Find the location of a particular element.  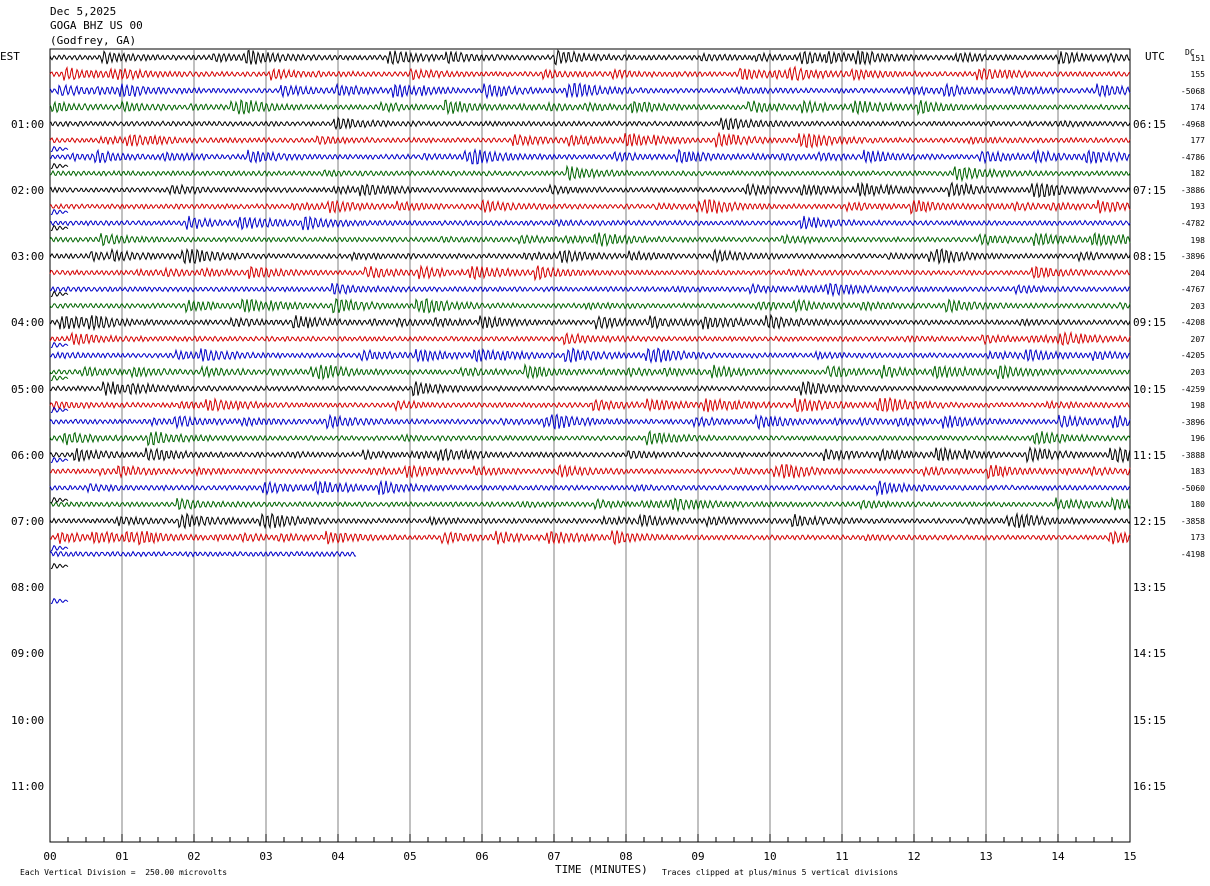

x-tick-label: 05 is located at coordinates (409, 856).